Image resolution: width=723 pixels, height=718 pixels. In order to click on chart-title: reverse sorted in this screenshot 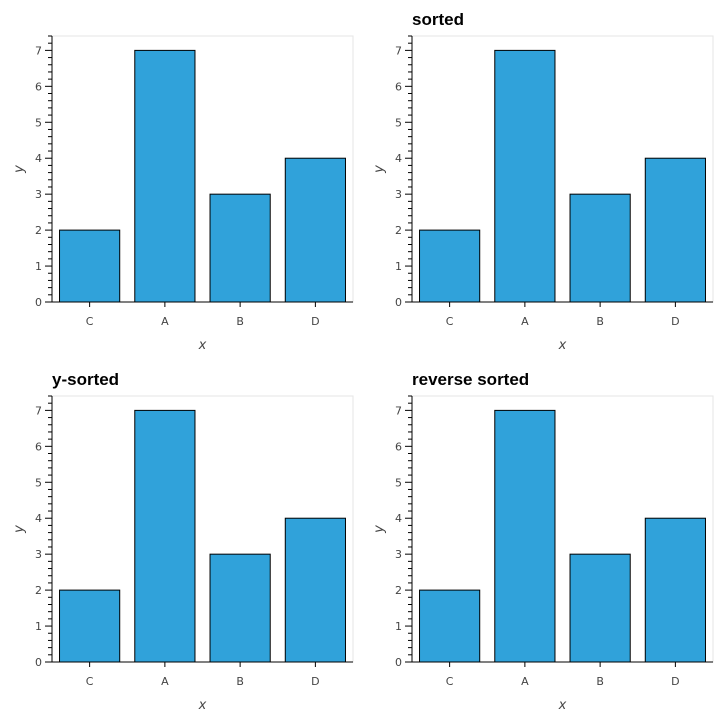, I will do `click(470, 379)`.